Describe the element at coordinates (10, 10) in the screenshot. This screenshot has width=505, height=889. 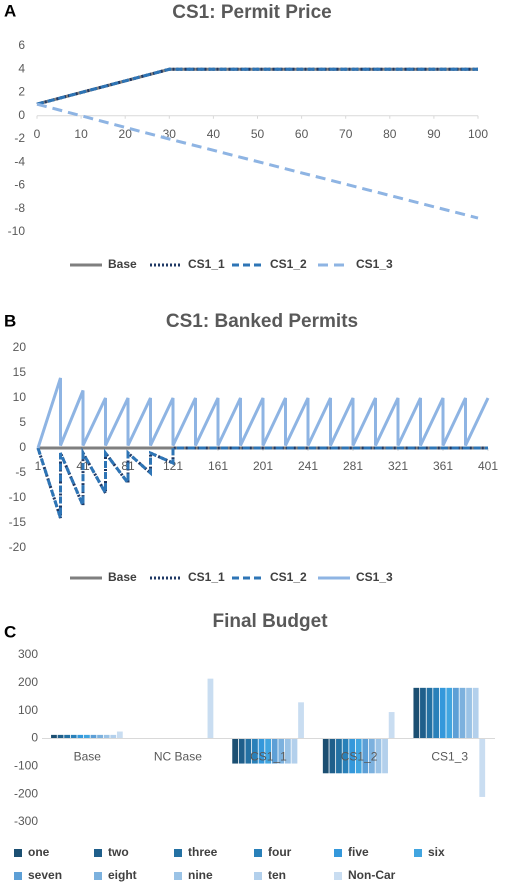
I see `panel-label: A` at that location.